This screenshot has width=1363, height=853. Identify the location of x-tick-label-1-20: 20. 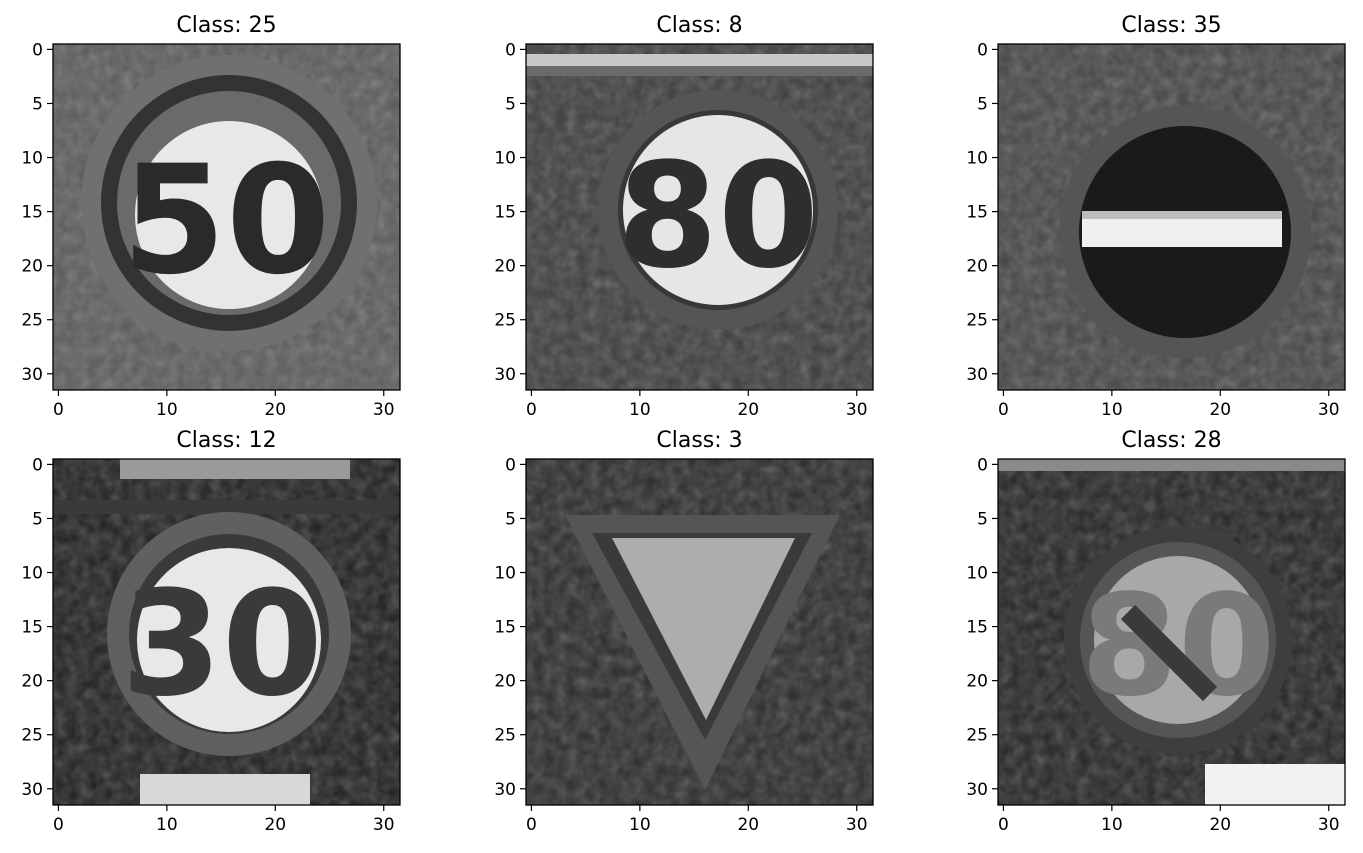
(748, 410).